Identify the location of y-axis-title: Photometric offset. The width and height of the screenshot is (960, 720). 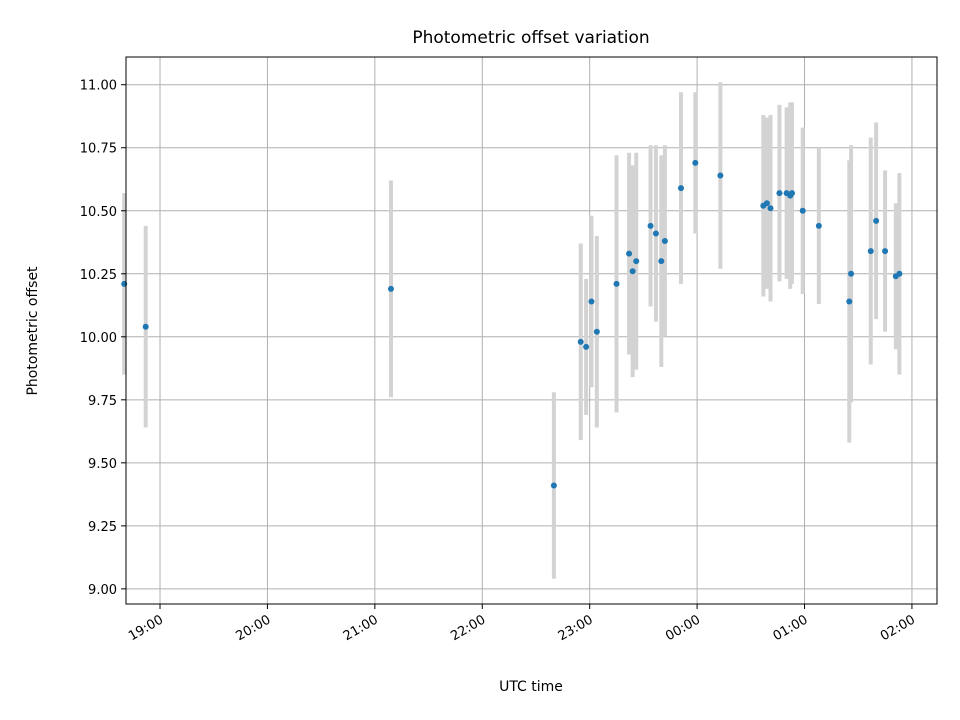
(33, 331).